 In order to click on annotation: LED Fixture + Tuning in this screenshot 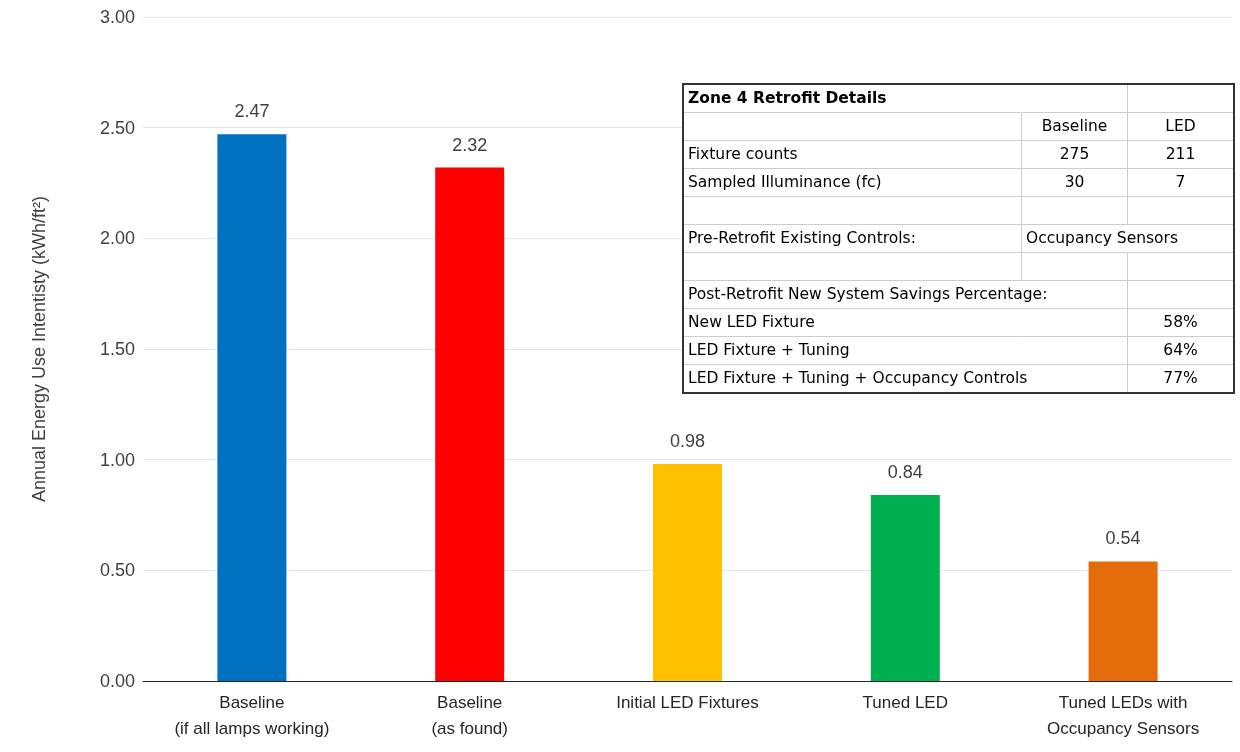, I will do `click(852, 351)`.